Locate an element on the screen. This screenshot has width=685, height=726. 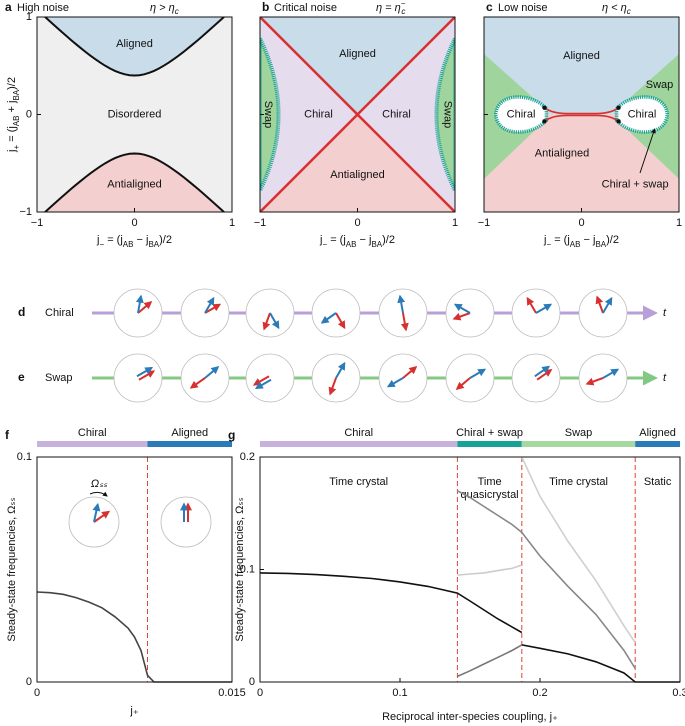
condition: η > ηc is located at coordinates (164, 9).